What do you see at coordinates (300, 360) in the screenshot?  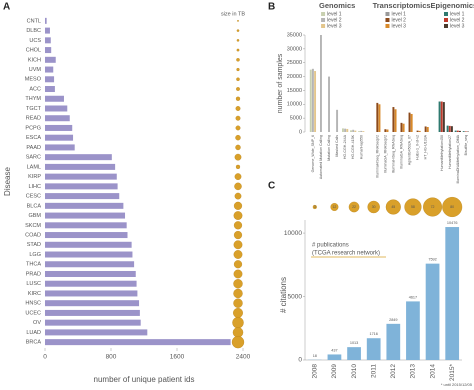 I see `y-tick-label: 0` at bounding box center [300, 360].